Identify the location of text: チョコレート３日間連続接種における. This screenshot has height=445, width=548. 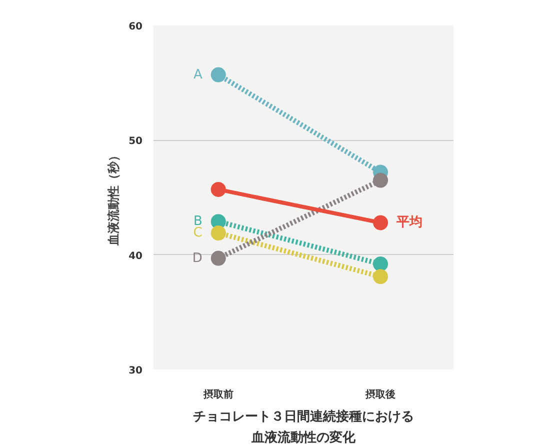
(303, 416).